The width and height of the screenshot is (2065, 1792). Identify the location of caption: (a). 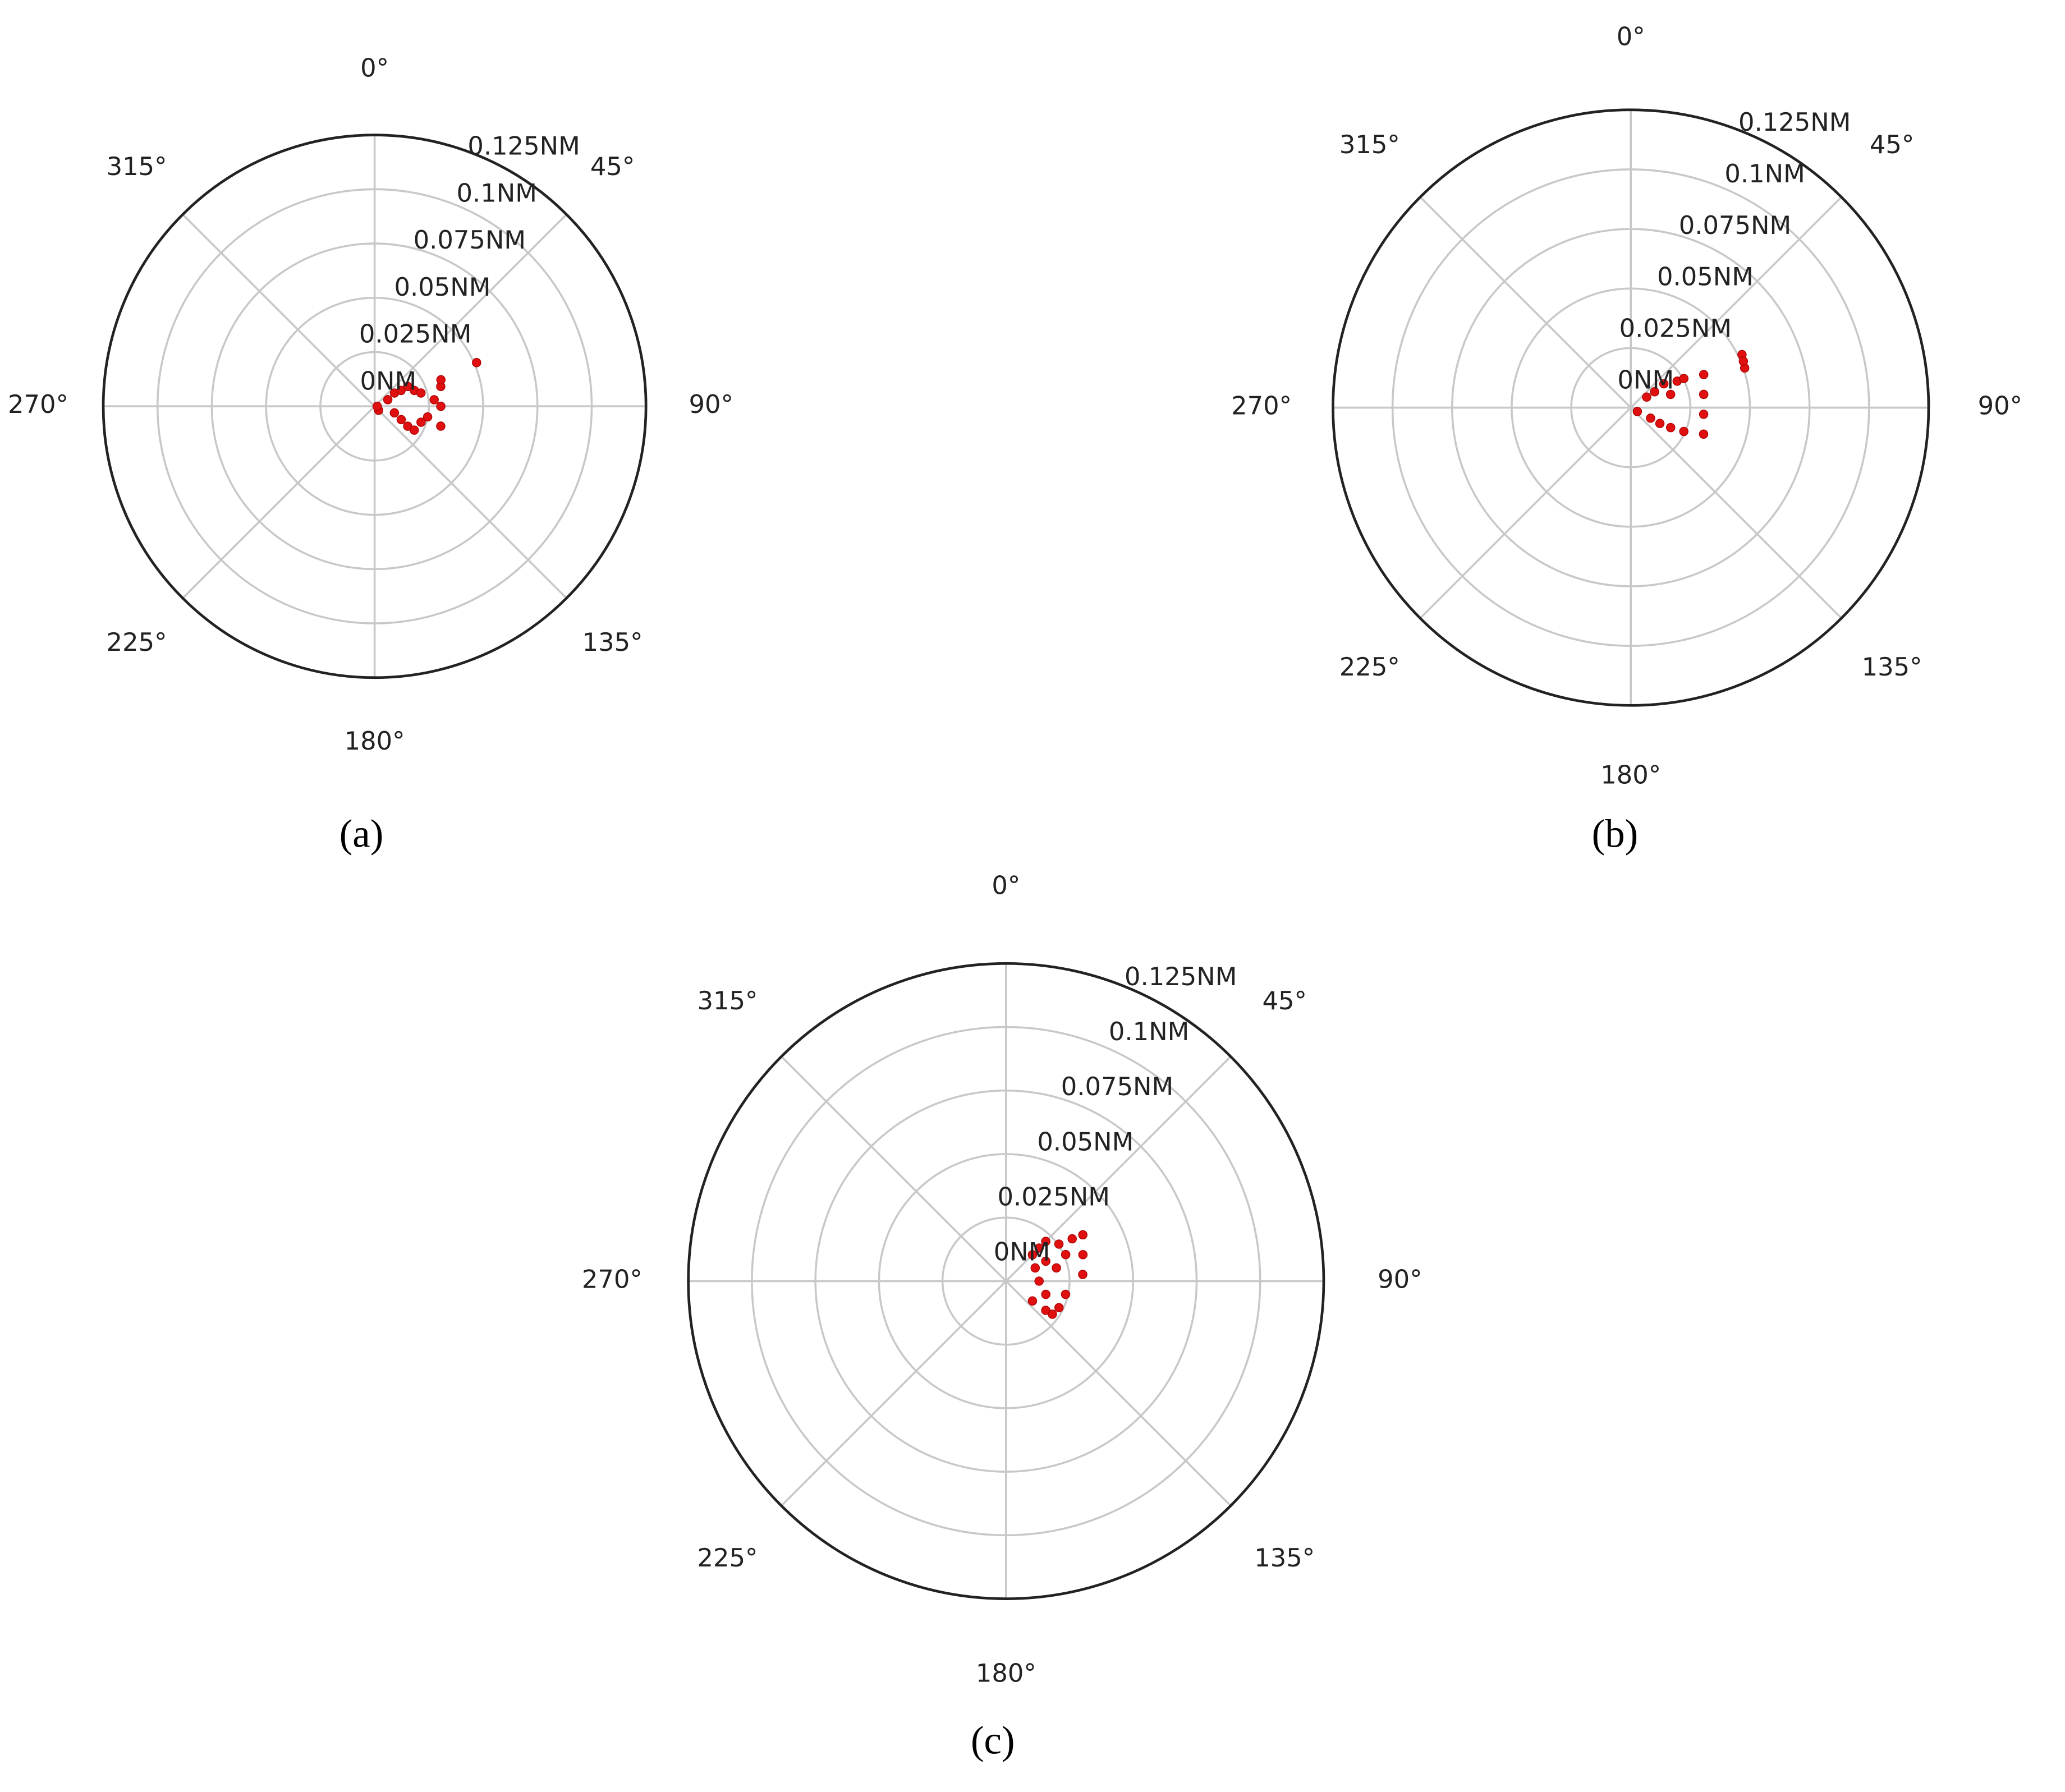
(361, 834).